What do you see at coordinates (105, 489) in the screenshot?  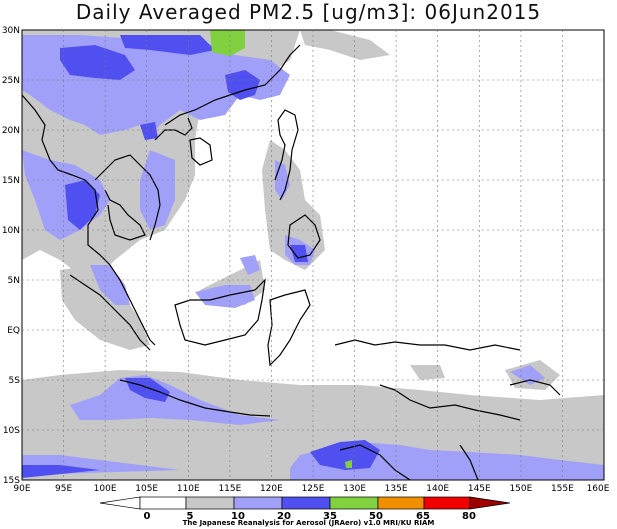 I see `lon-label: 100E` at bounding box center [105, 489].